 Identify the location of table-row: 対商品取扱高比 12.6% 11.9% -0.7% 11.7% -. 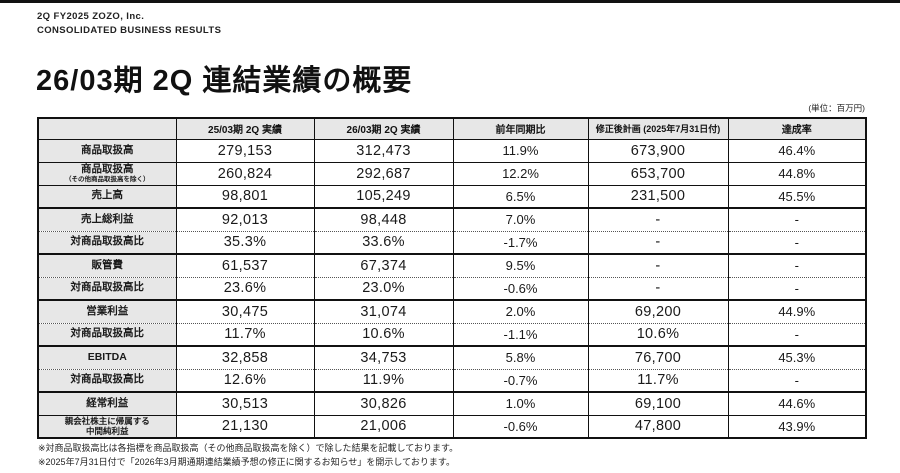
(452, 380).